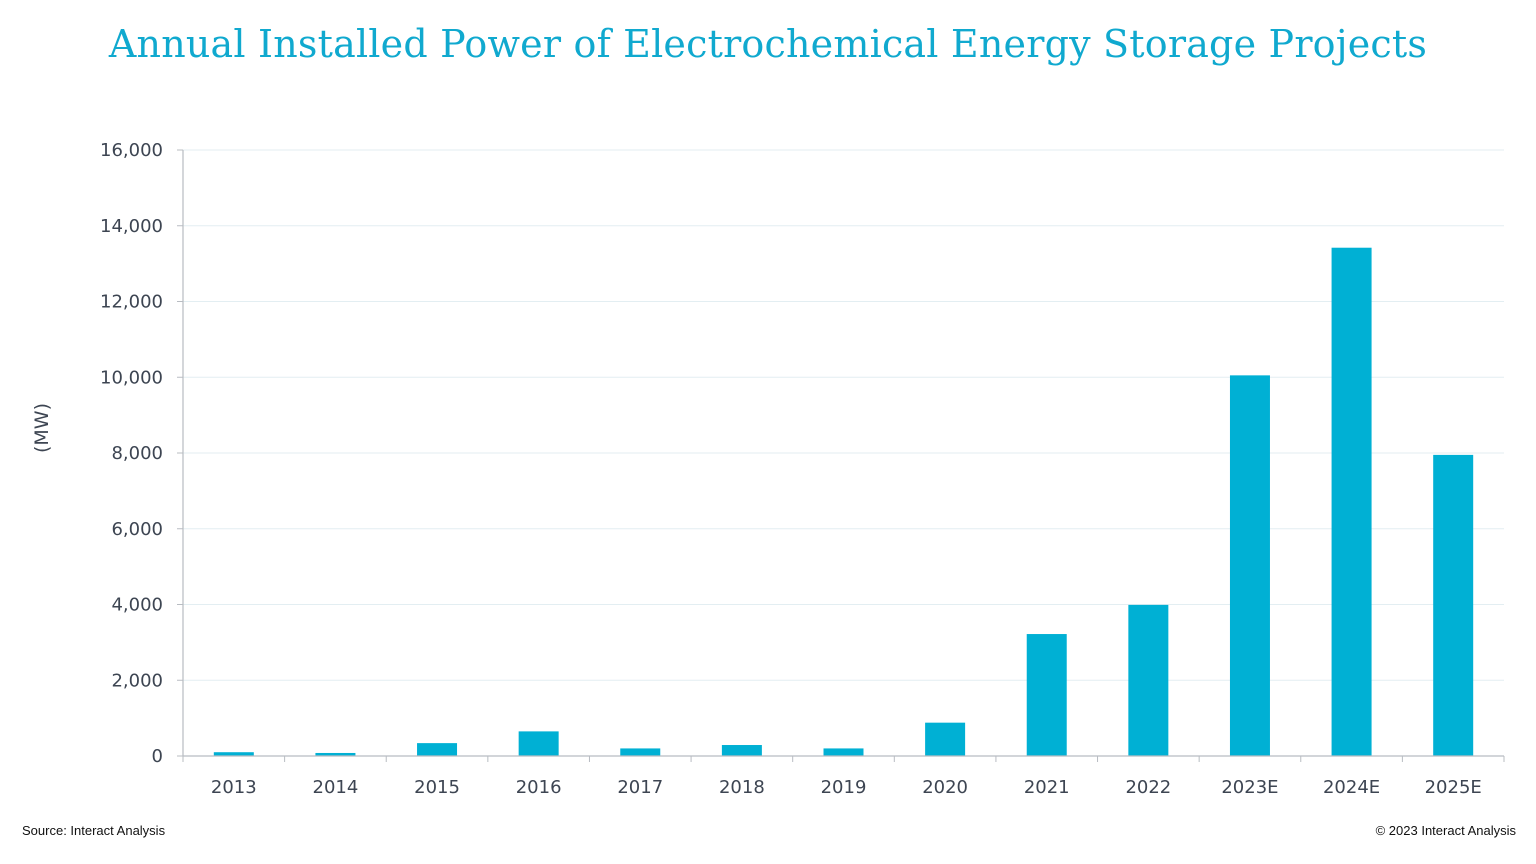 This screenshot has width=1536, height=864. I want to click on bar-2023E, so click(1249, 565).